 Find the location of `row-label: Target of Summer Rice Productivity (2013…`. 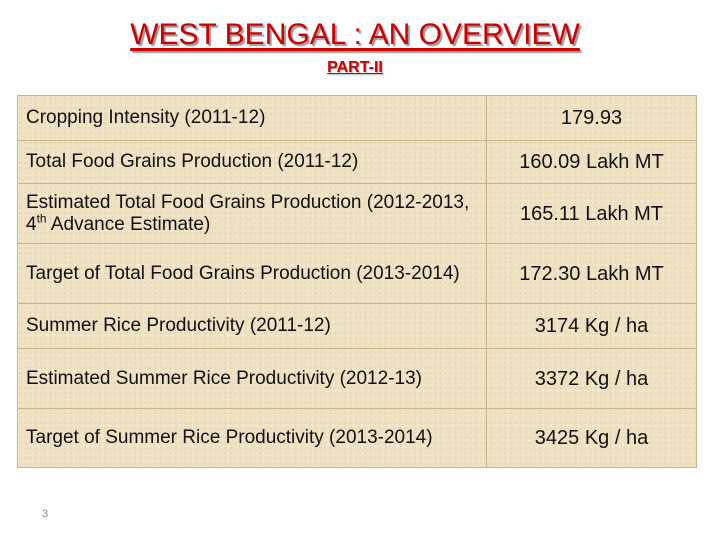

row-label: Target of Summer Rice Productivity (2013… is located at coordinates (252, 438).